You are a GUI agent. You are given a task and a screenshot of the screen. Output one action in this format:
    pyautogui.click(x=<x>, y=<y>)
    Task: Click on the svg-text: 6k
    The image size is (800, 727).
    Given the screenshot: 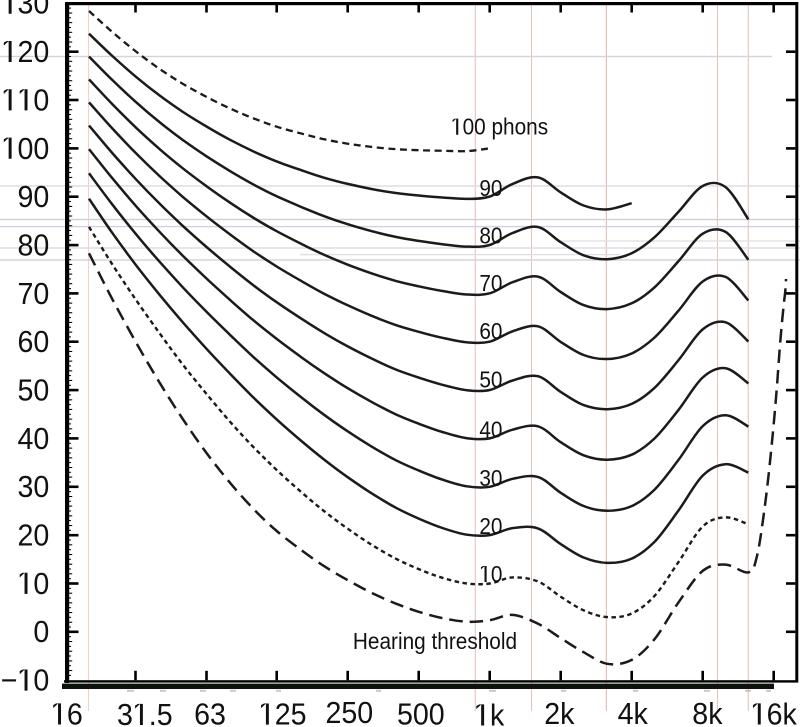 What is the action you would take?
    pyautogui.click(x=782, y=712)
    